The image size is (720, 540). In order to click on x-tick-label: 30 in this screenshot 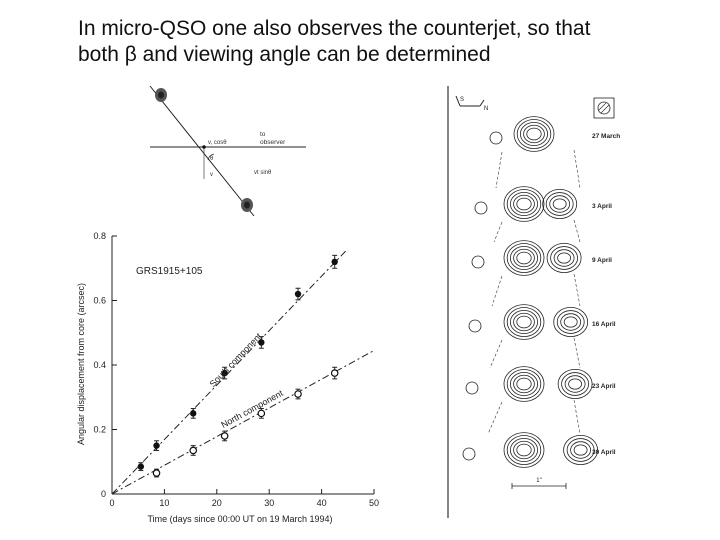, I will do `click(269, 503)`.